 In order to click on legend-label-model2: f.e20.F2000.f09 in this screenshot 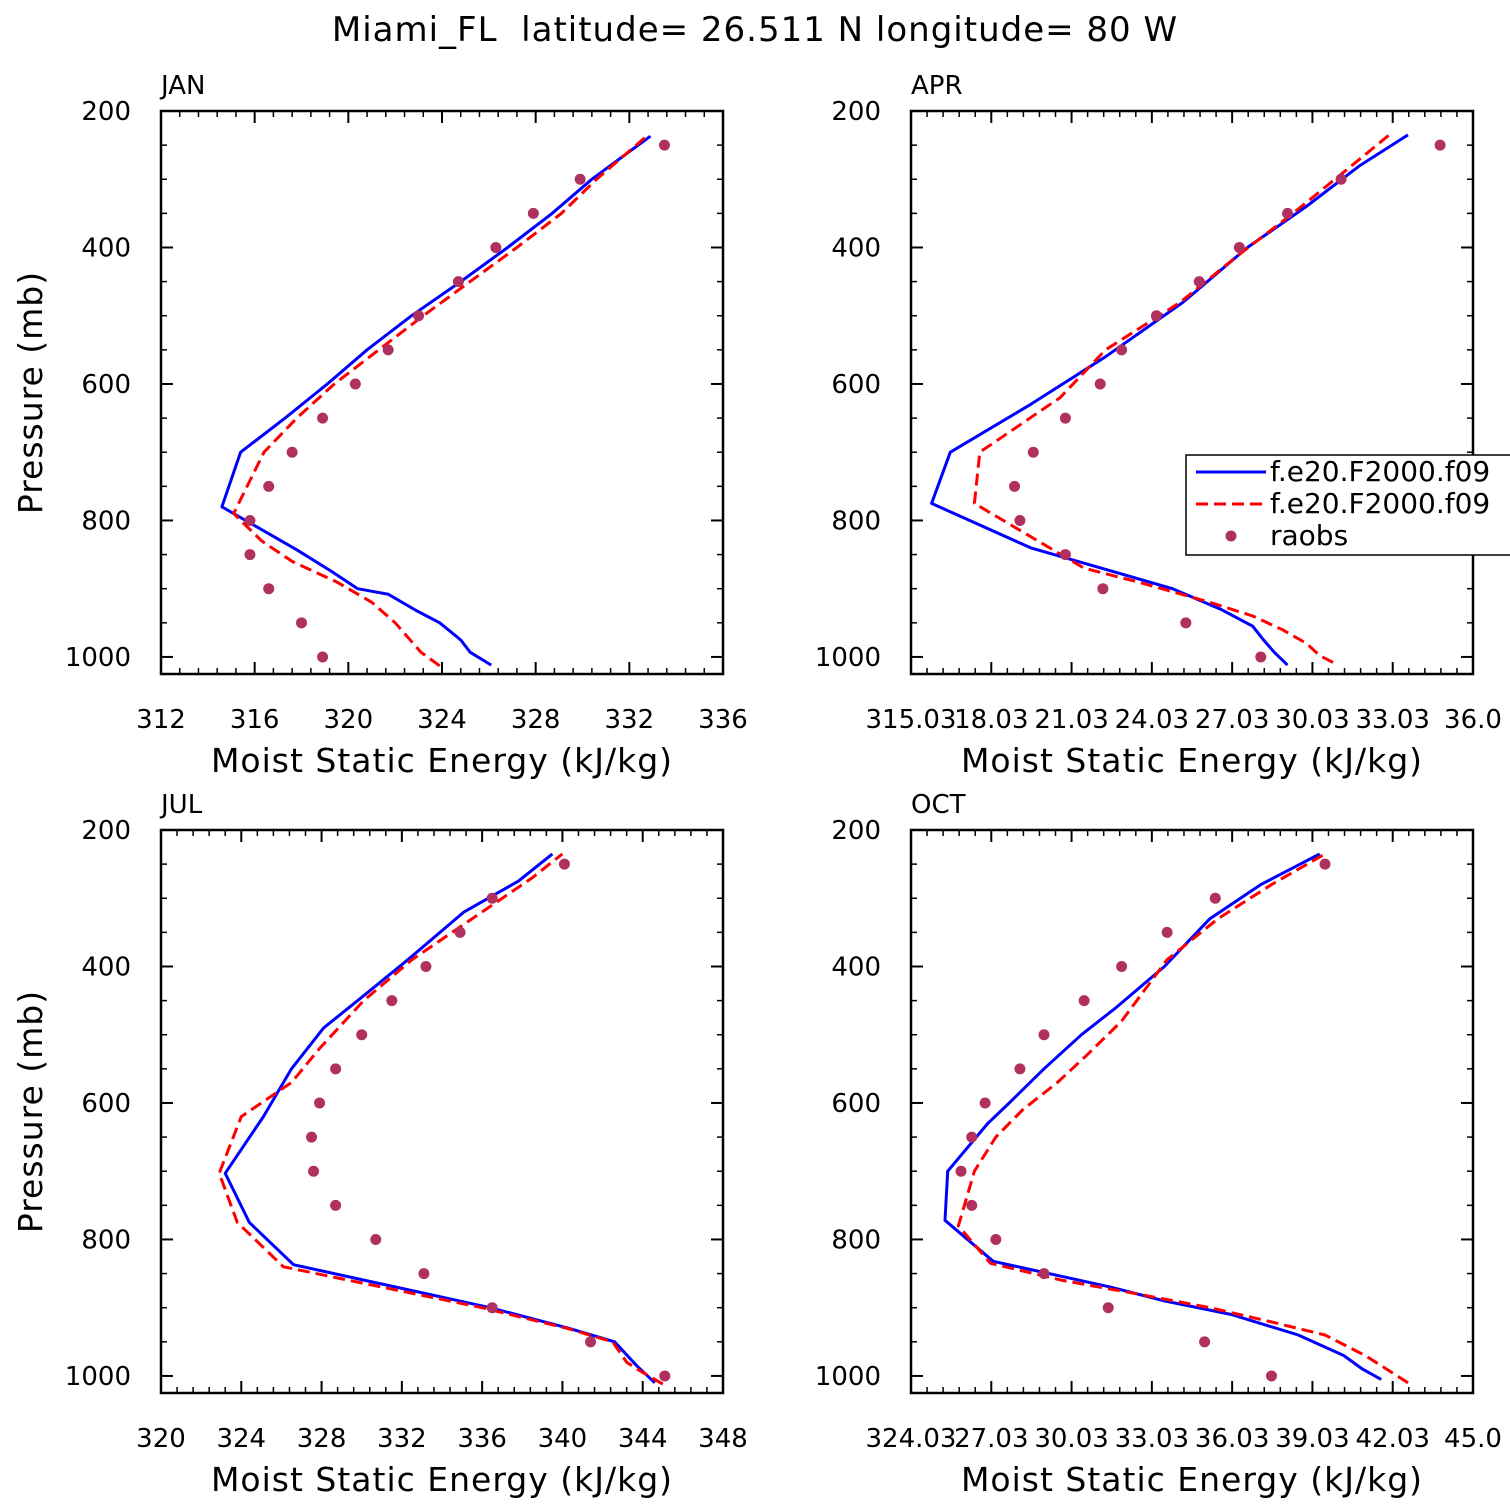, I will do `click(1380, 503)`.